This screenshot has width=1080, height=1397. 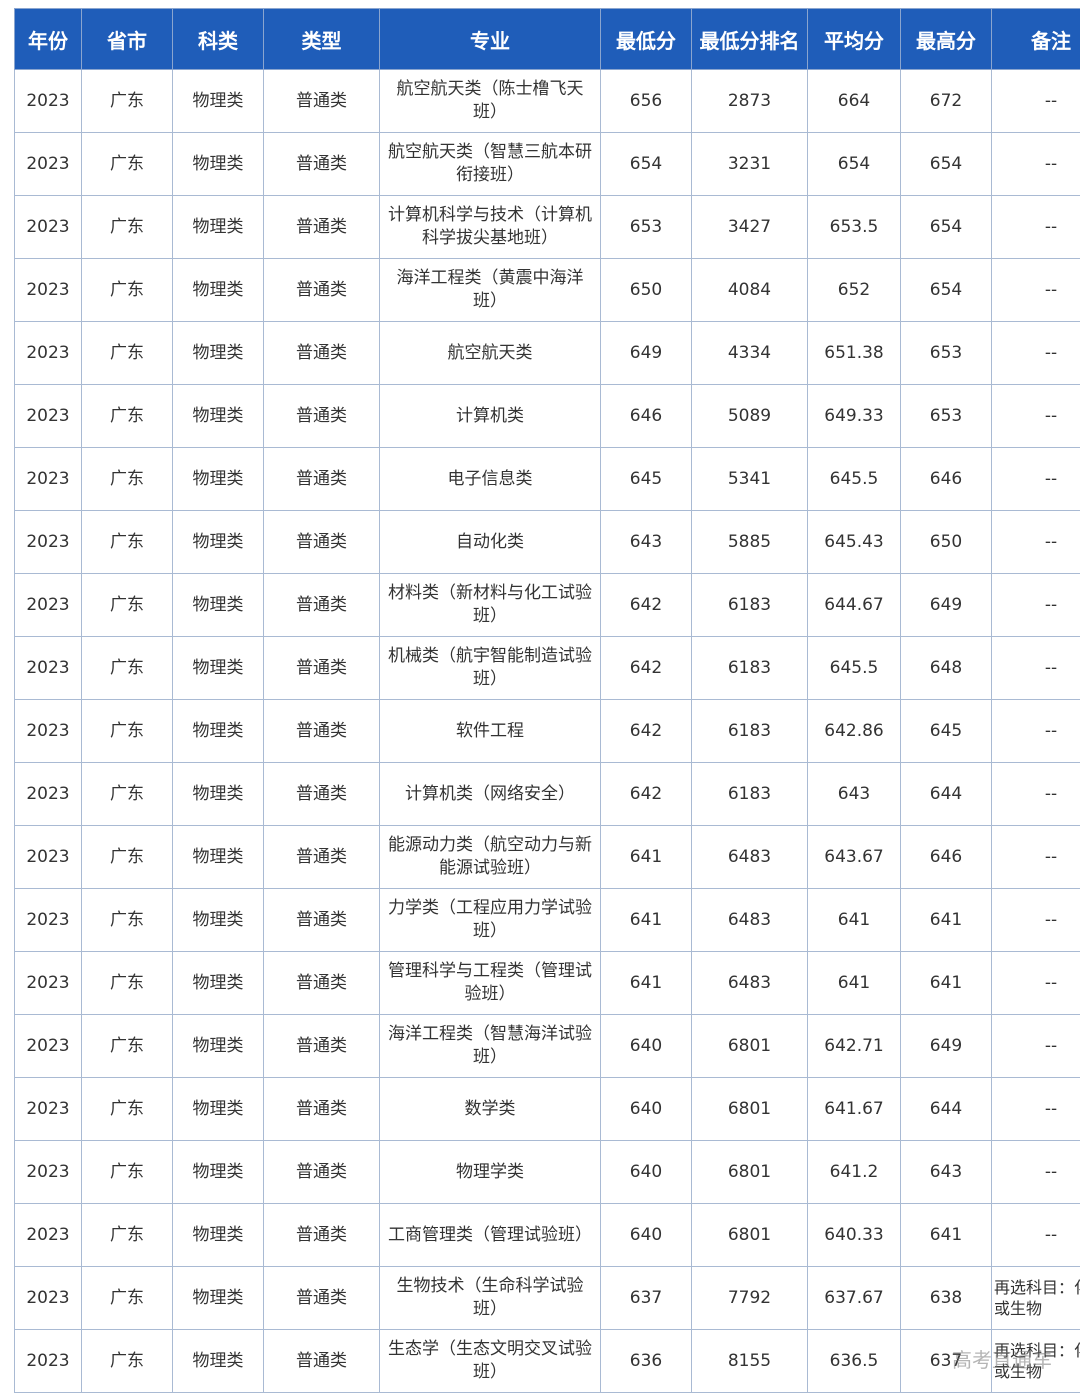 I want to click on table-cell: 生物技术（生命科学试验班）, so click(x=490, y=1298).